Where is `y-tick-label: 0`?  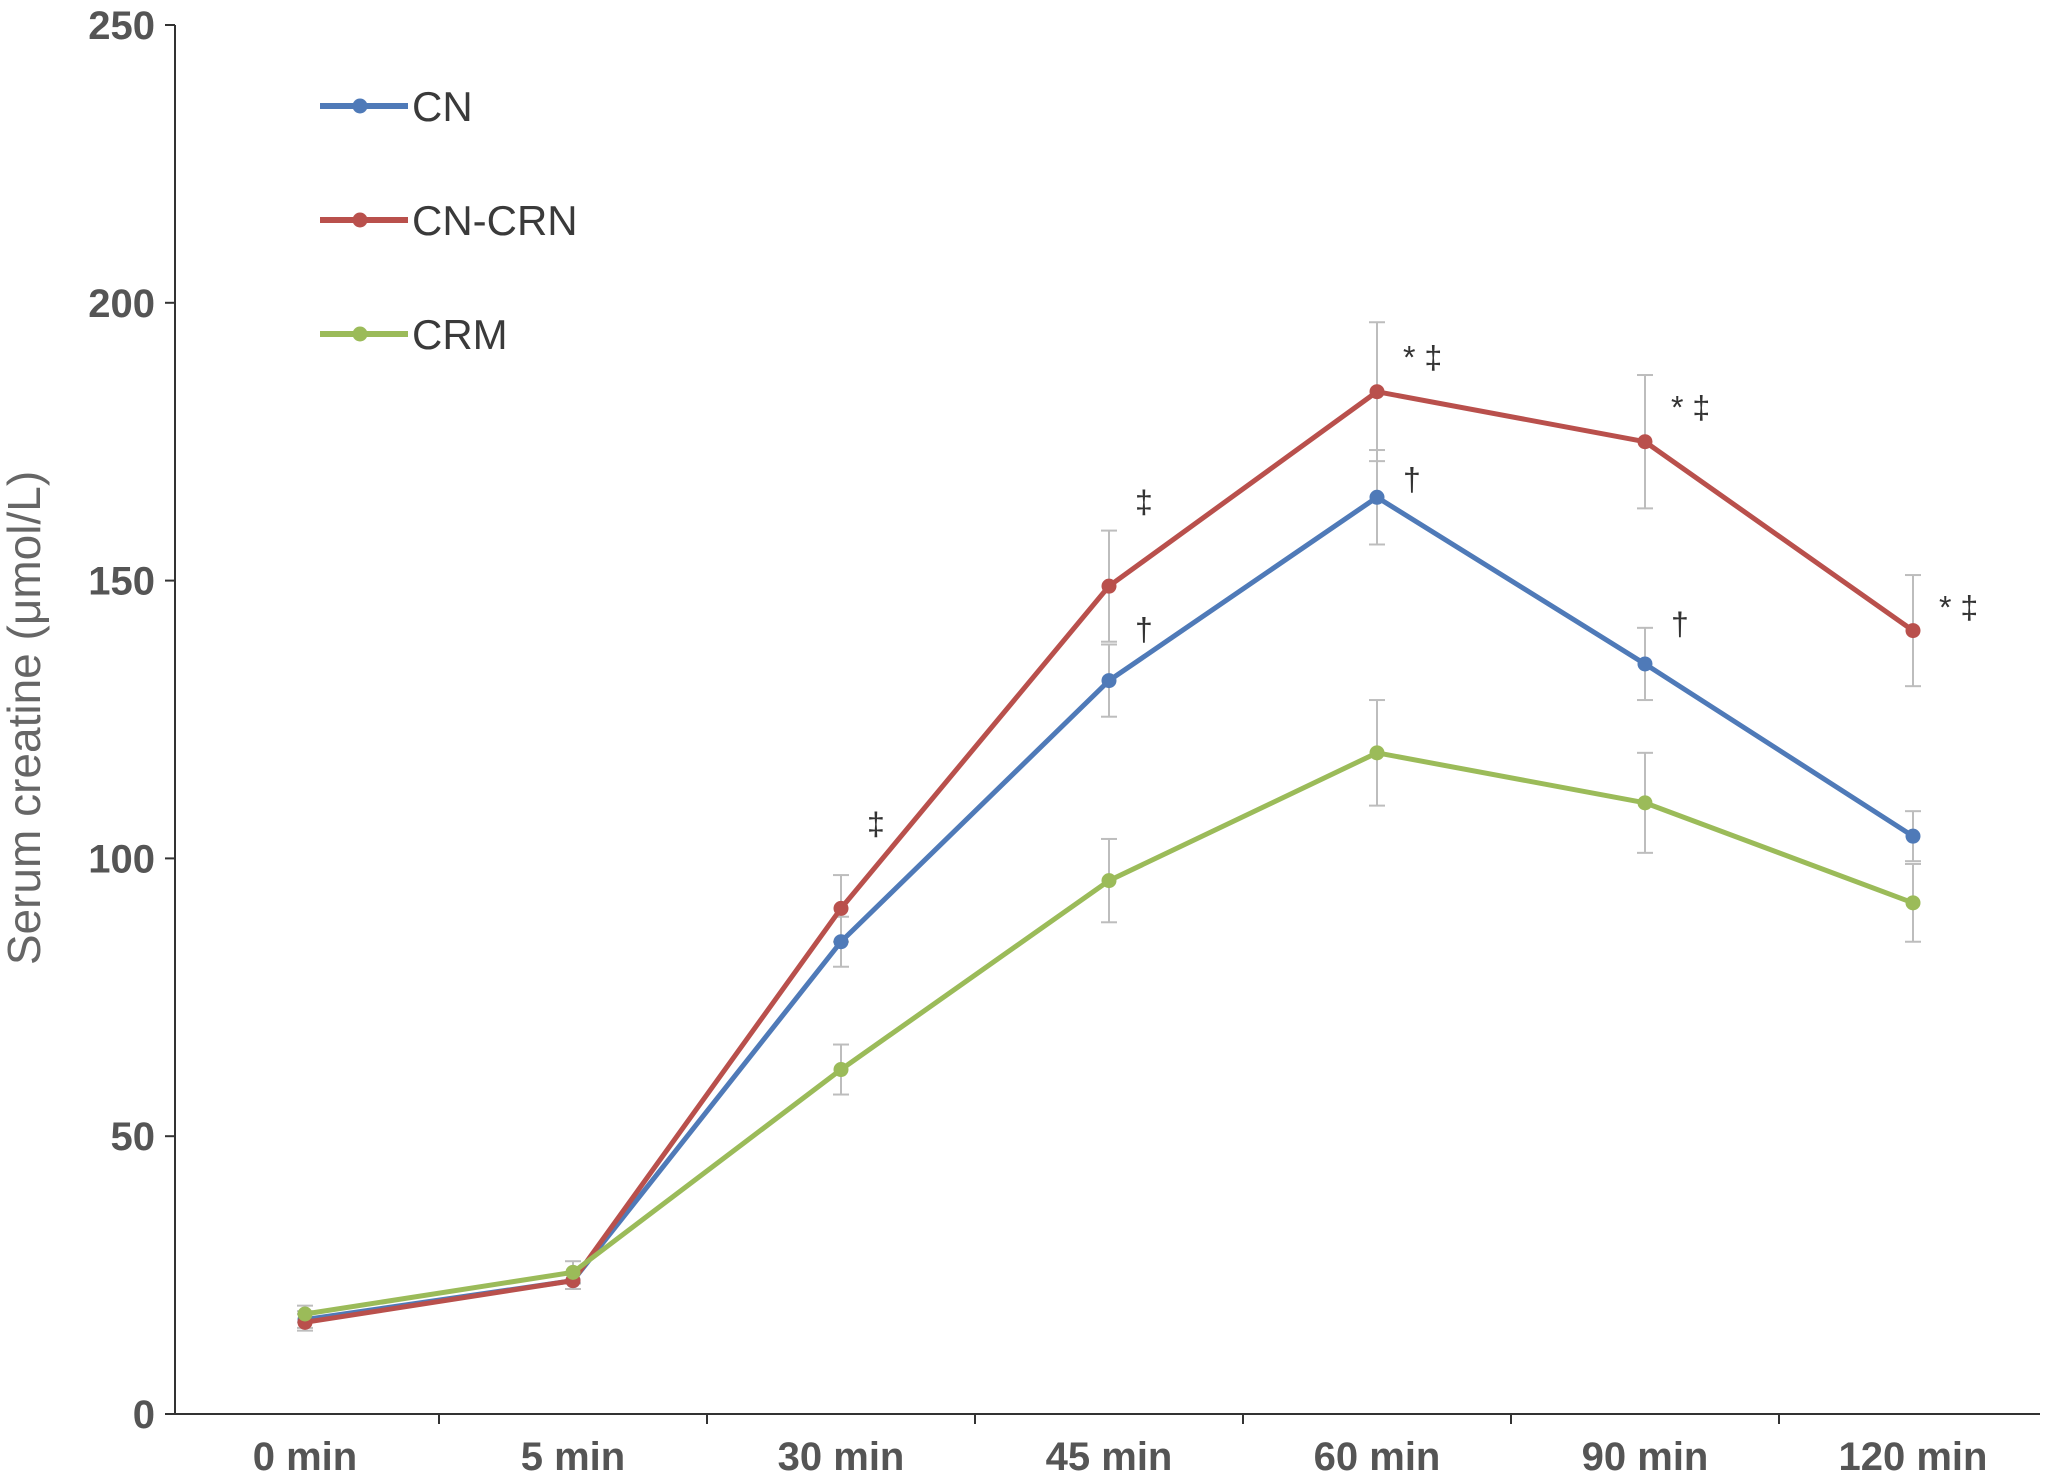
y-tick-label: 0 is located at coordinates (144, 1415).